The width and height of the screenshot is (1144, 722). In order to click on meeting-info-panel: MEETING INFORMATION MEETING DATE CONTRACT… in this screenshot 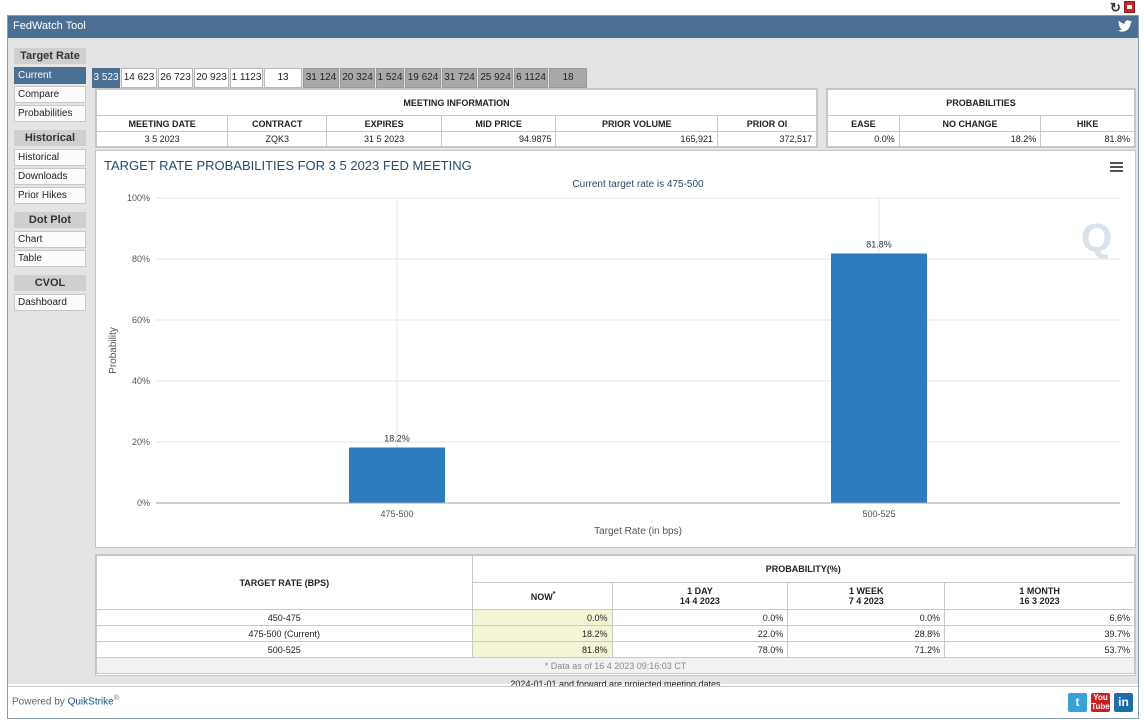, I will do `click(456, 118)`.